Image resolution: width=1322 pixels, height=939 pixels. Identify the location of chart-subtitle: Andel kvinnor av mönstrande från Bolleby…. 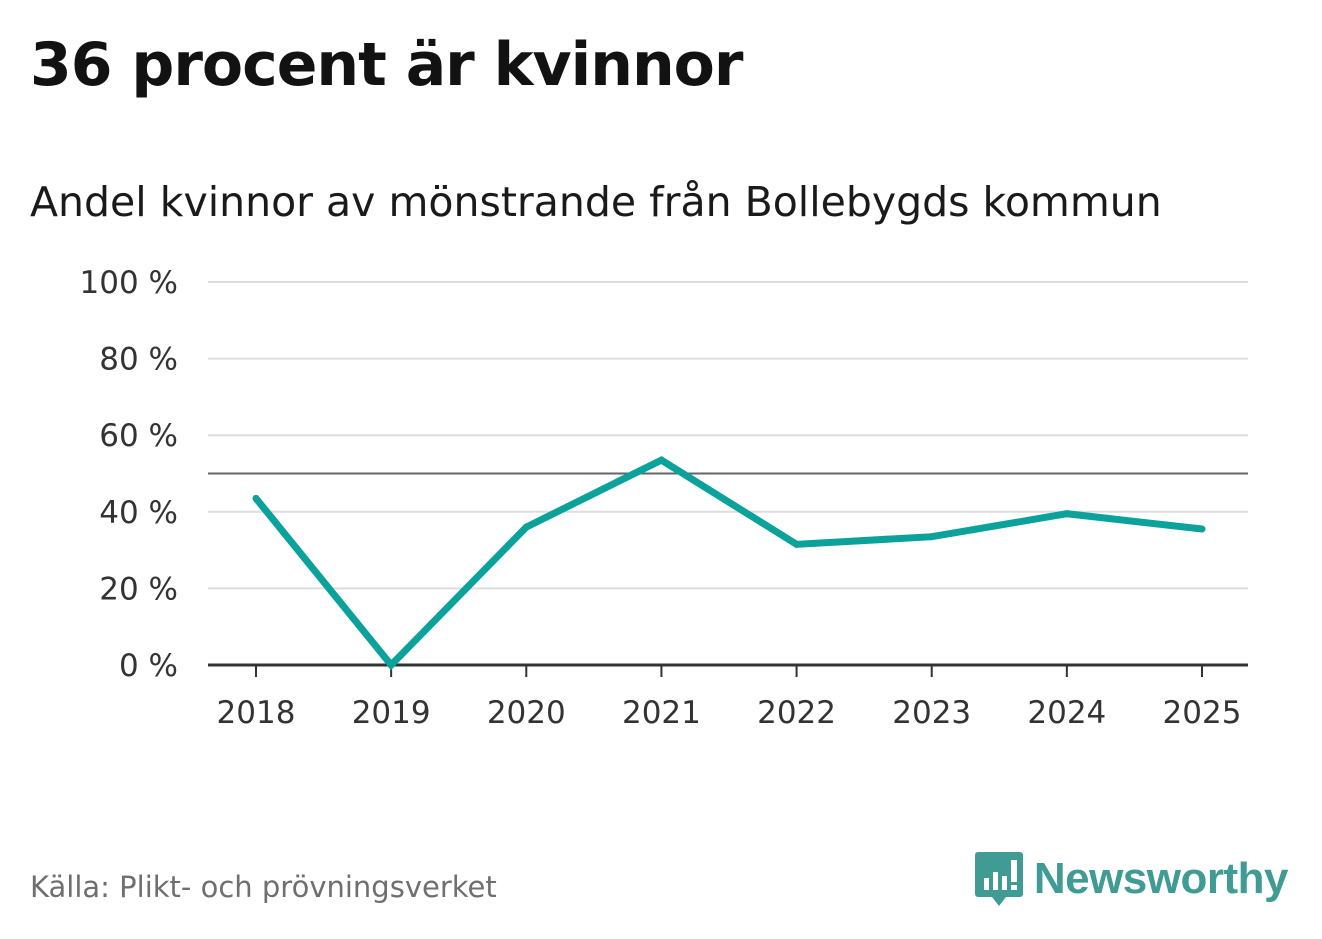
(596, 202).